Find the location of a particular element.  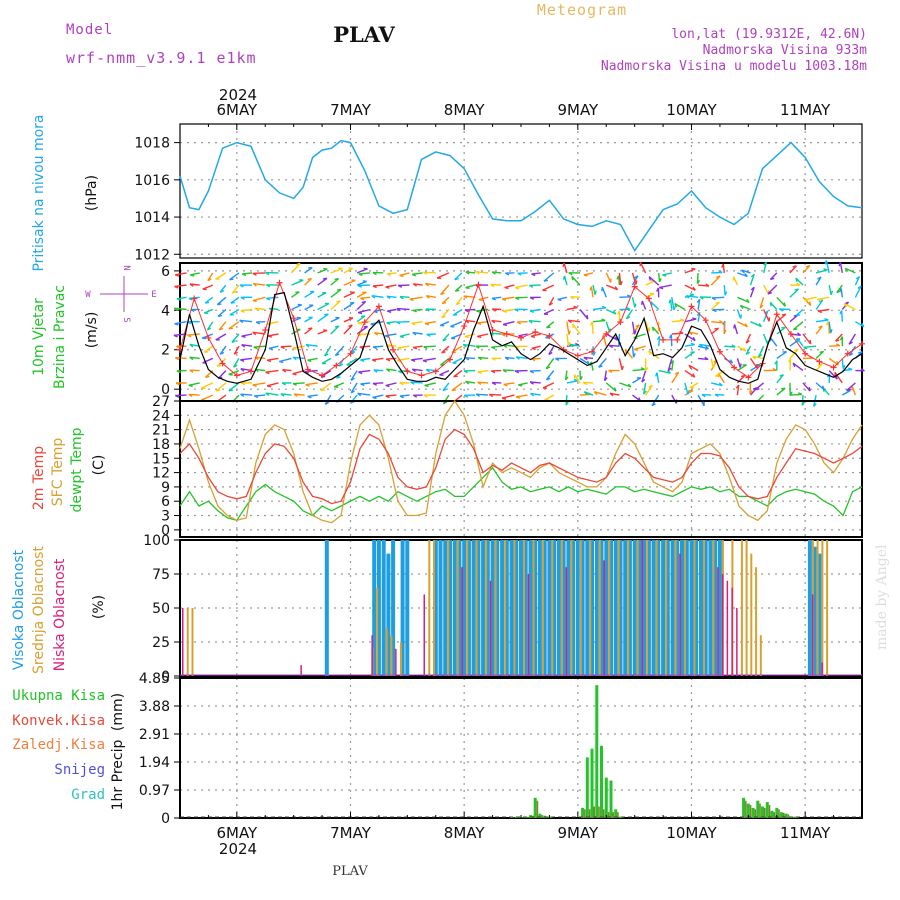

pressure-panel: 1012 1014 1016 1018 is located at coordinates (498, 193).